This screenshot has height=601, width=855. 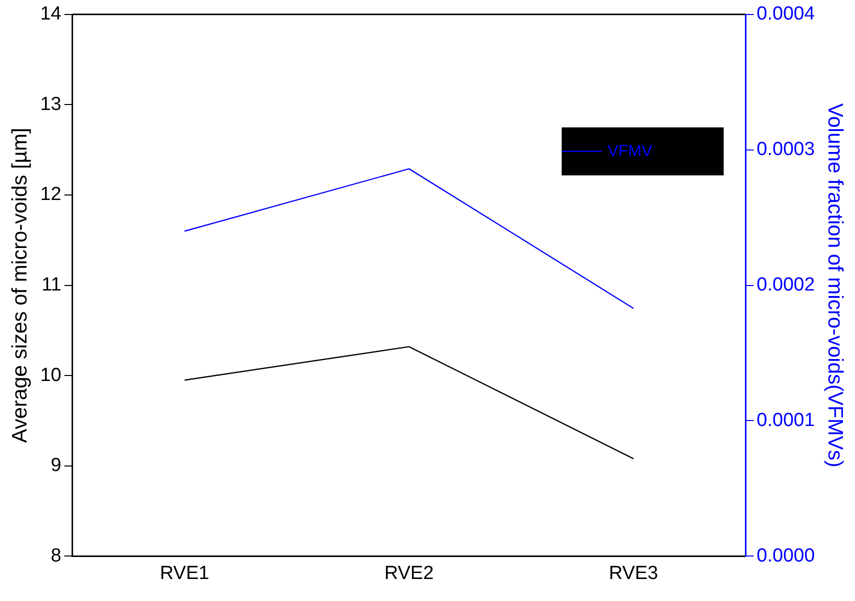 What do you see at coordinates (835, 285) in the screenshot?
I see `y2-axis-title: Volume fraction of micro-voids(VFMVs)` at bounding box center [835, 285].